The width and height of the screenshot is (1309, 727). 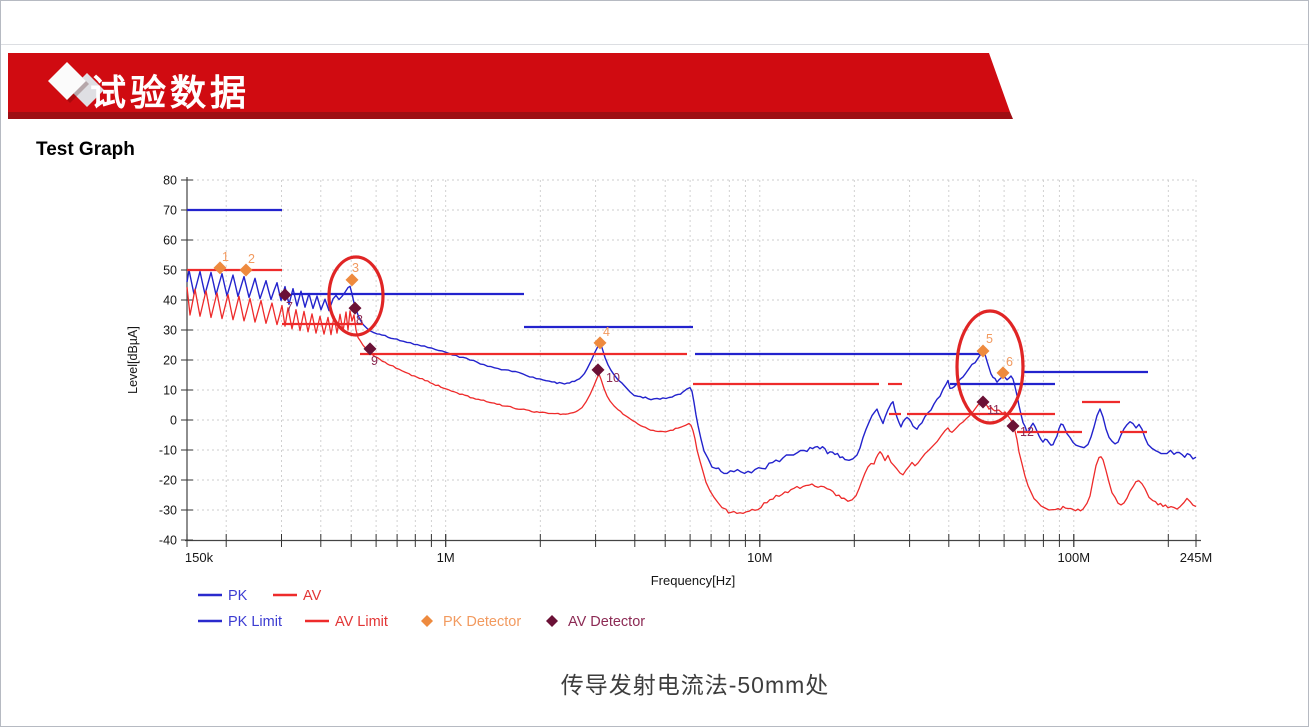 I want to click on pk-detector-markers: 1 2 3 4 56, so click(x=613, y=315).